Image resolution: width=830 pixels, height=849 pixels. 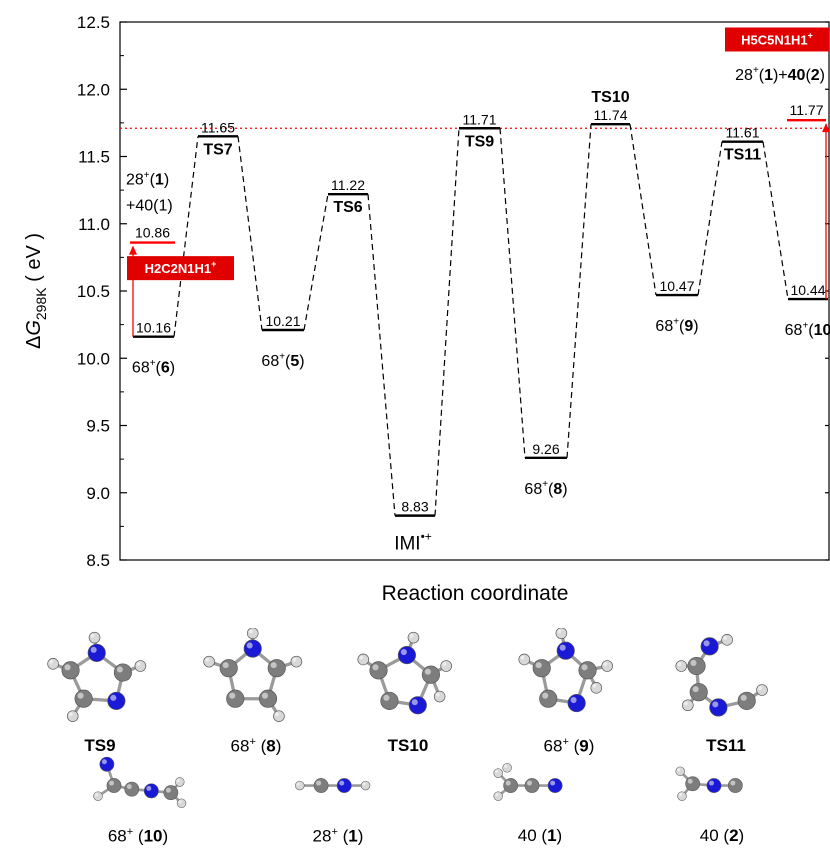 I want to click on molecule-ts10, so click(x=404, y=673).